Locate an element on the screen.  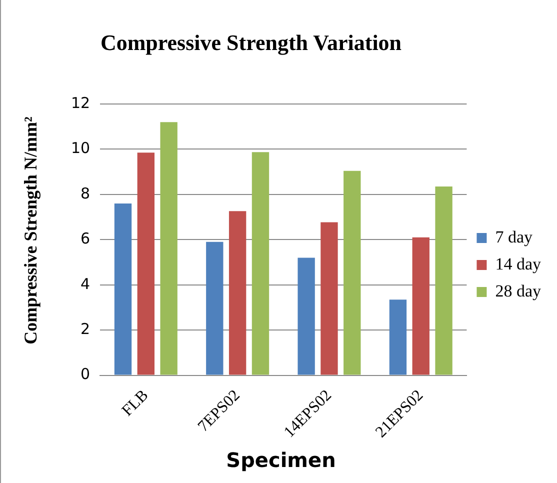
x-tick-label: FLB is located at coordinates (135, 403).